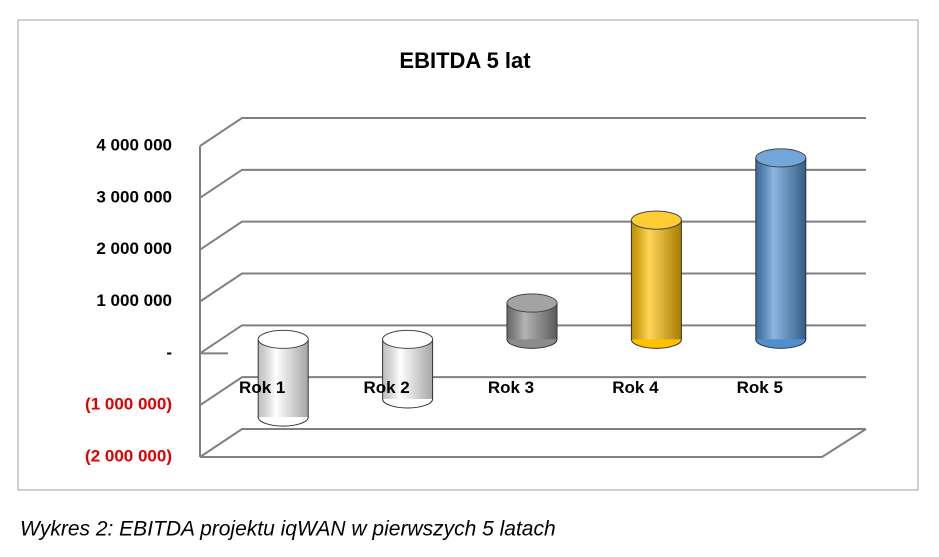  I want to click on y-tick-label: (1 000 000), so click(128, 404).